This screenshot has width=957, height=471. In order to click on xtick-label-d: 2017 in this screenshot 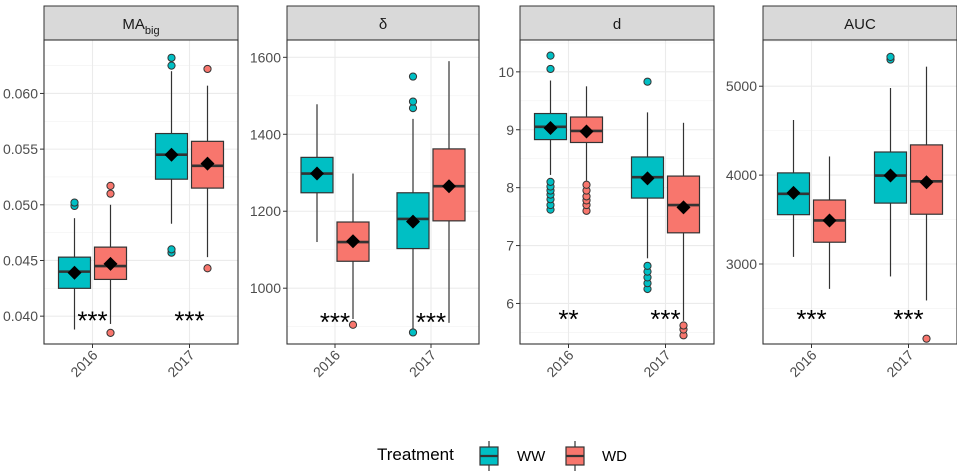, I will do `click(656, 363)`.